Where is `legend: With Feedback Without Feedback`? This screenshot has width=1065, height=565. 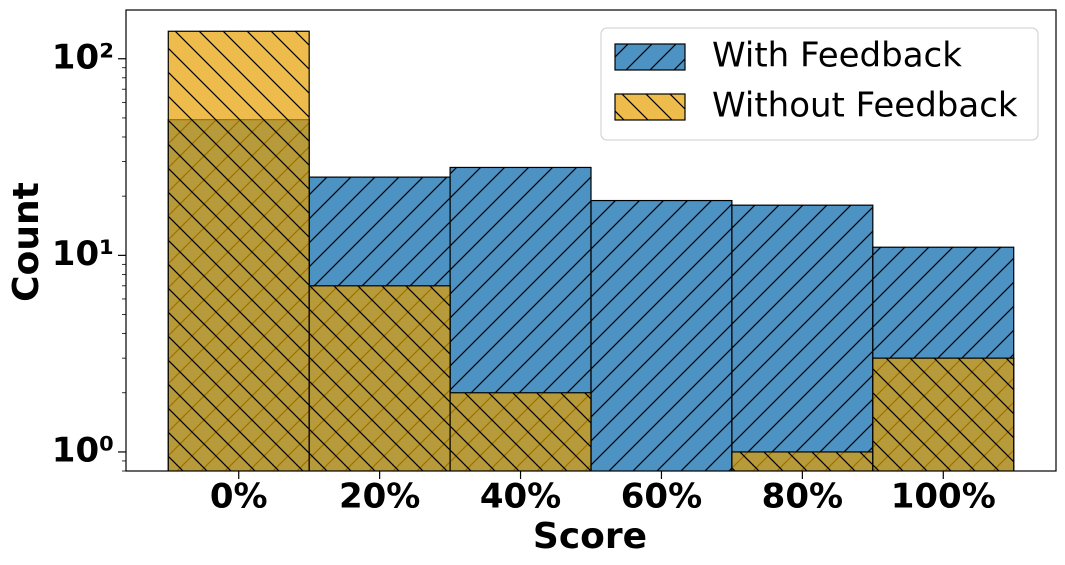 legend: With Feedback Without Feedback is located at coordinates (819, 84).